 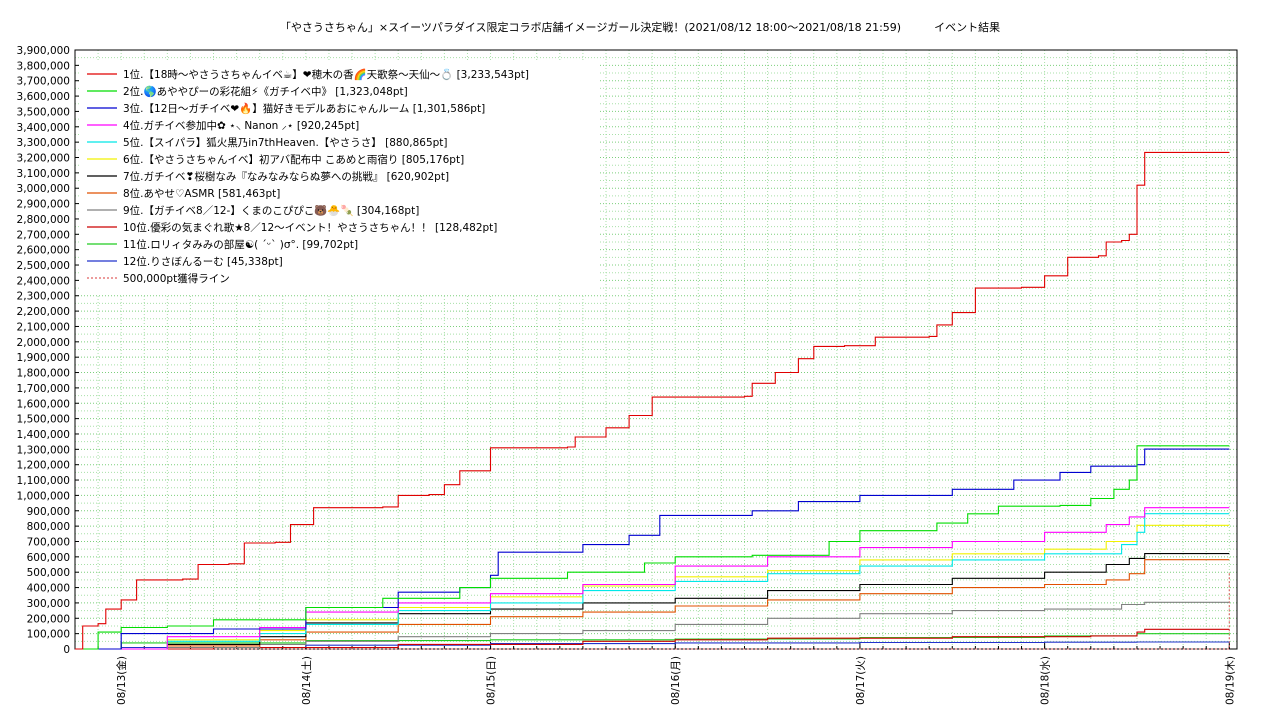 I want to click on x-tick-label: 08/14(土), so click(x=306, y=680).